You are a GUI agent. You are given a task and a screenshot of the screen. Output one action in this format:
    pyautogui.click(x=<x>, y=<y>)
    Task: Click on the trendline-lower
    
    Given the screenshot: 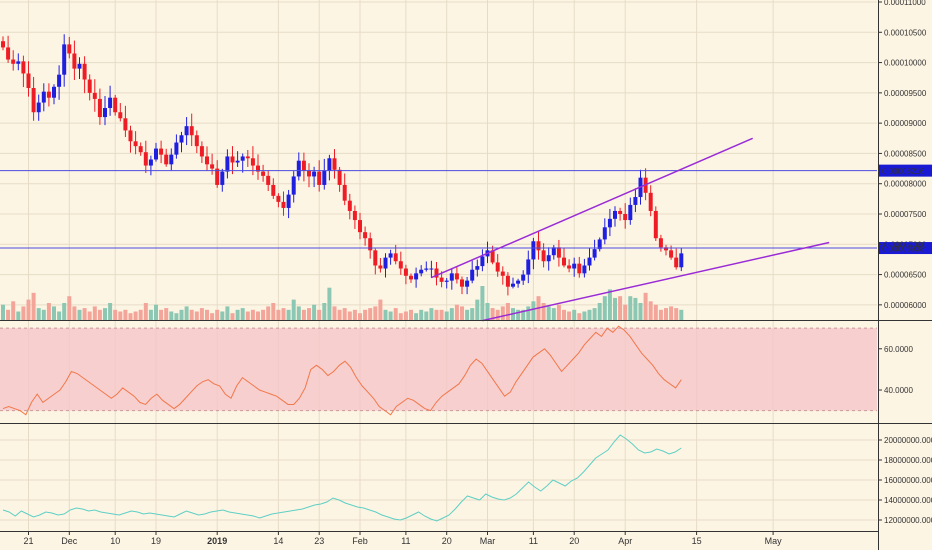 What is the action you would take?
    pyautogui.click(x=656, y=281)
    